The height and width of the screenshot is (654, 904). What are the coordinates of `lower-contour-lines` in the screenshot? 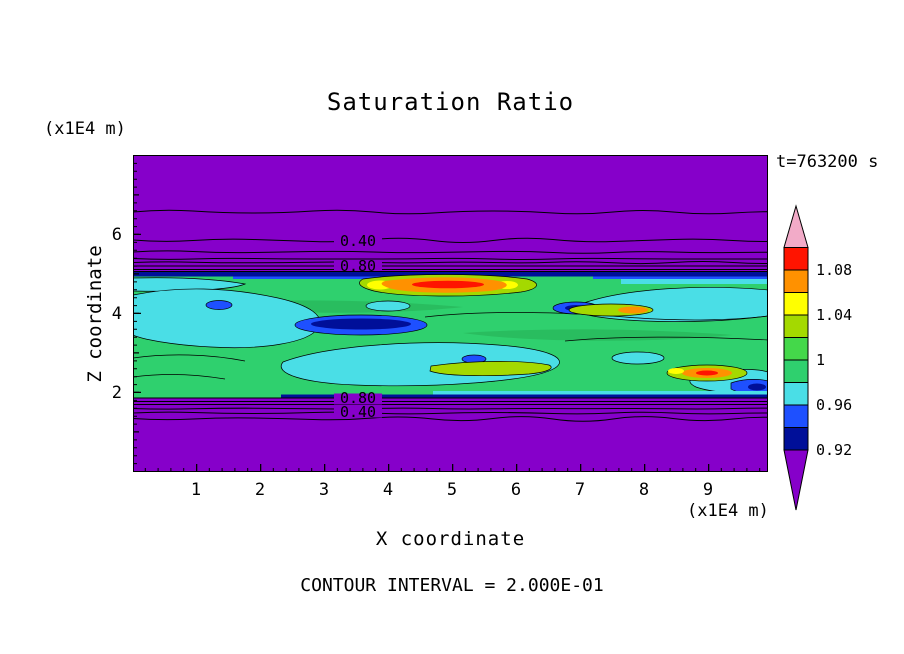 It's located at (463, 411).